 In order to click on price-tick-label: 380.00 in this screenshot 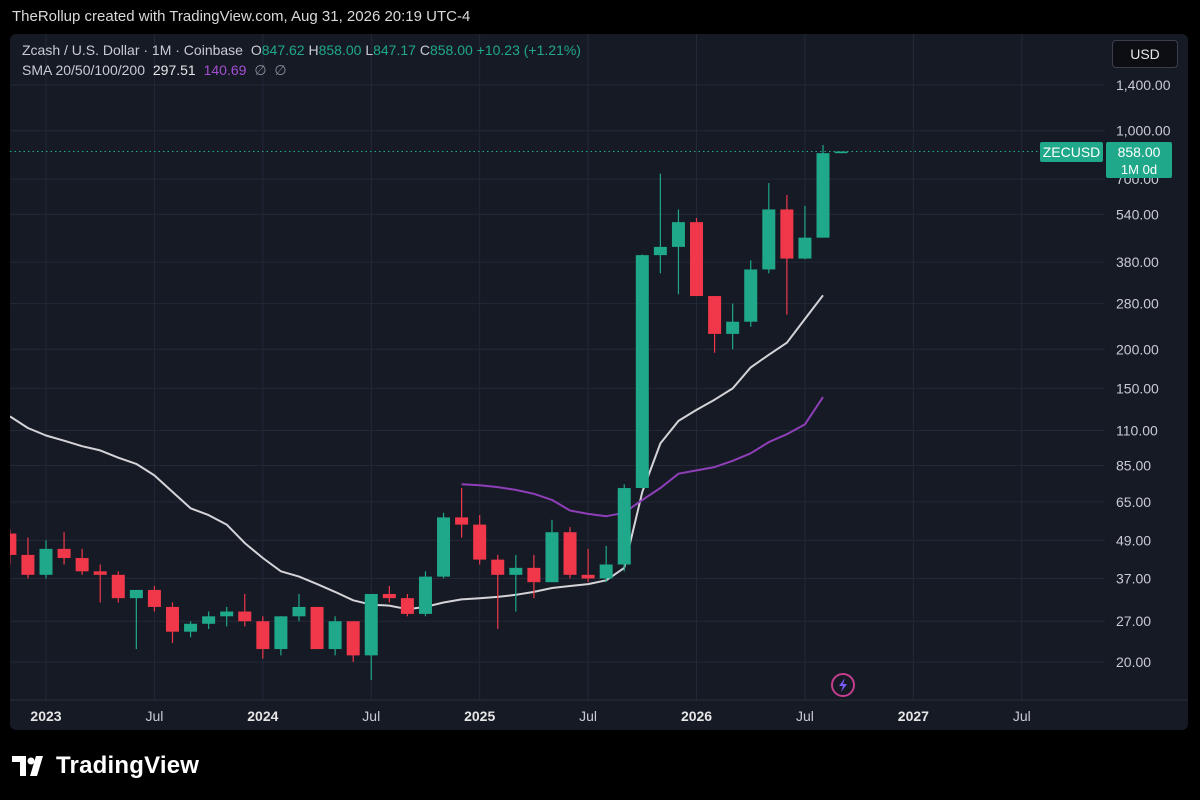, I will do `click(1137, 262)`.